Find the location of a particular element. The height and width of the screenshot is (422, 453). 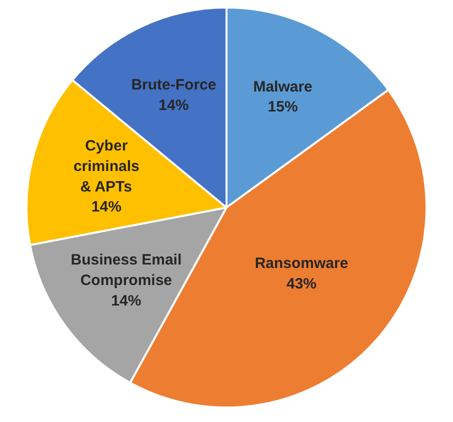

slice-label: Business Email Compromise is located at coordinates (126, 270).